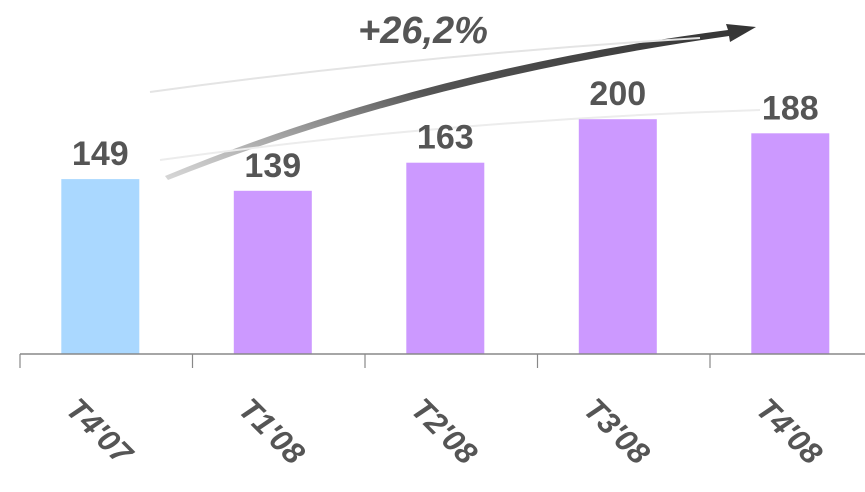 Image resolution: width=865 pixels, height=492 pixels. I want to click on value-label-0: 149, so click(100, 154).